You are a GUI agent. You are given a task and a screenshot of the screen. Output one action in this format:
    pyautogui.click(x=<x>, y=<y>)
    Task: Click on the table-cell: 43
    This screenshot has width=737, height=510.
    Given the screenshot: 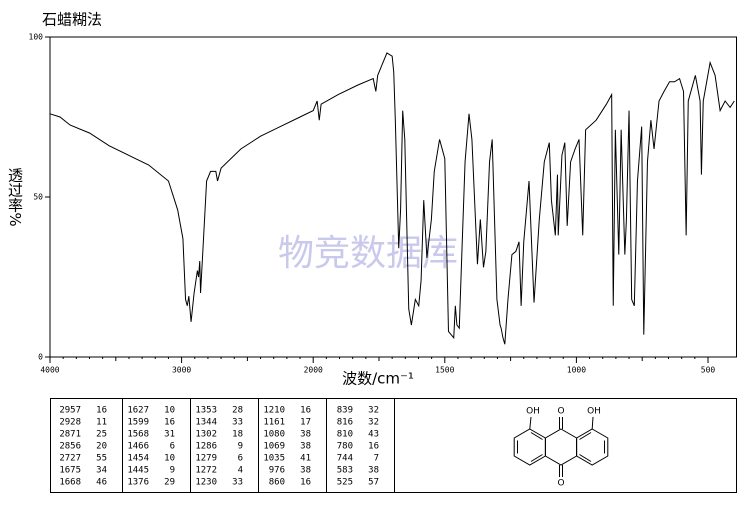 What is the action you would take?
    pyautogui.click(x=373, y=435)
    